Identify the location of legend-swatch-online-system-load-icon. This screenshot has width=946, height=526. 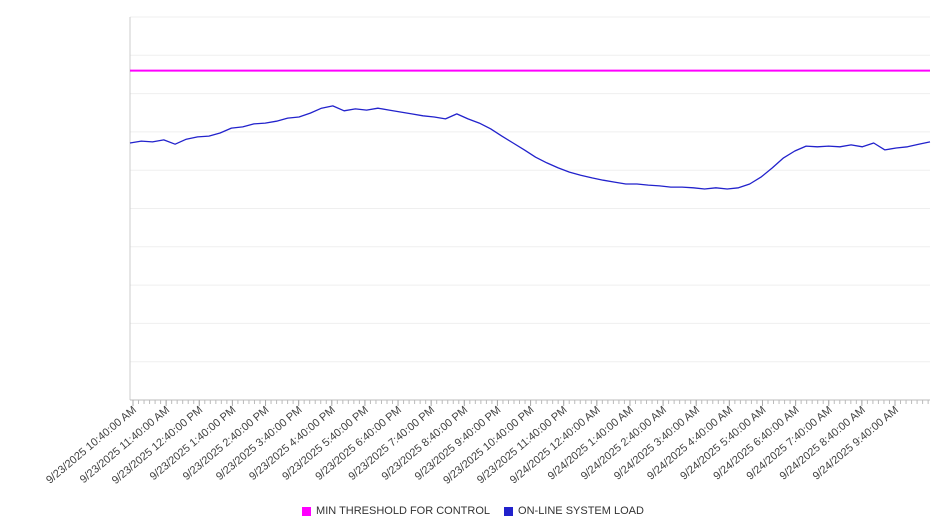
(509, 511).